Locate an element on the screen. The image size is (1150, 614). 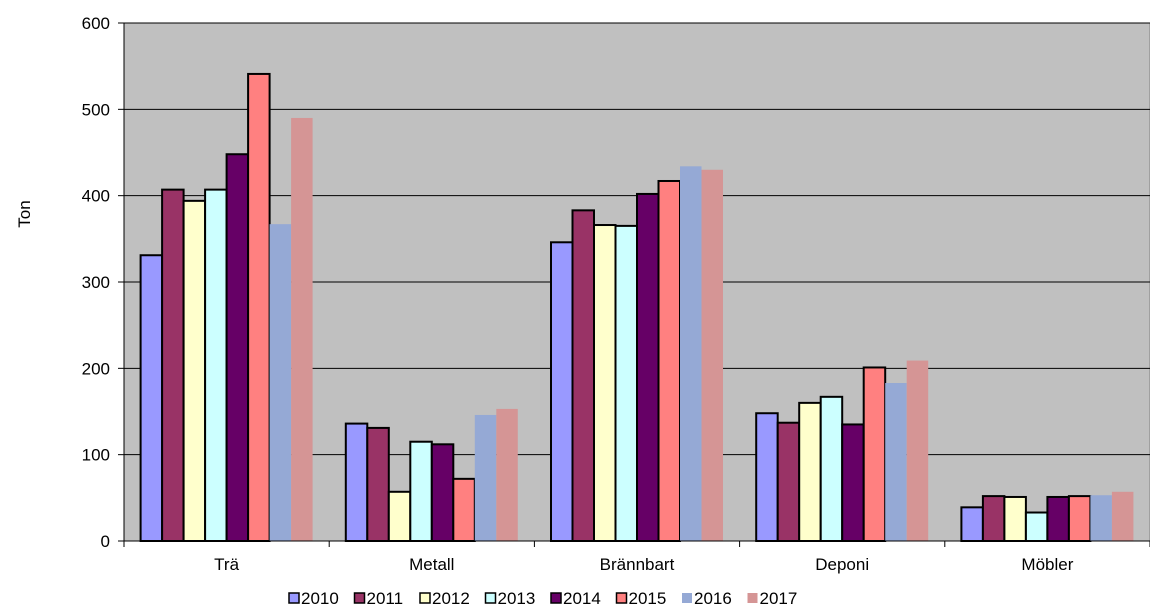
y-axis-title: Ton is located at coordinates (24, 213).